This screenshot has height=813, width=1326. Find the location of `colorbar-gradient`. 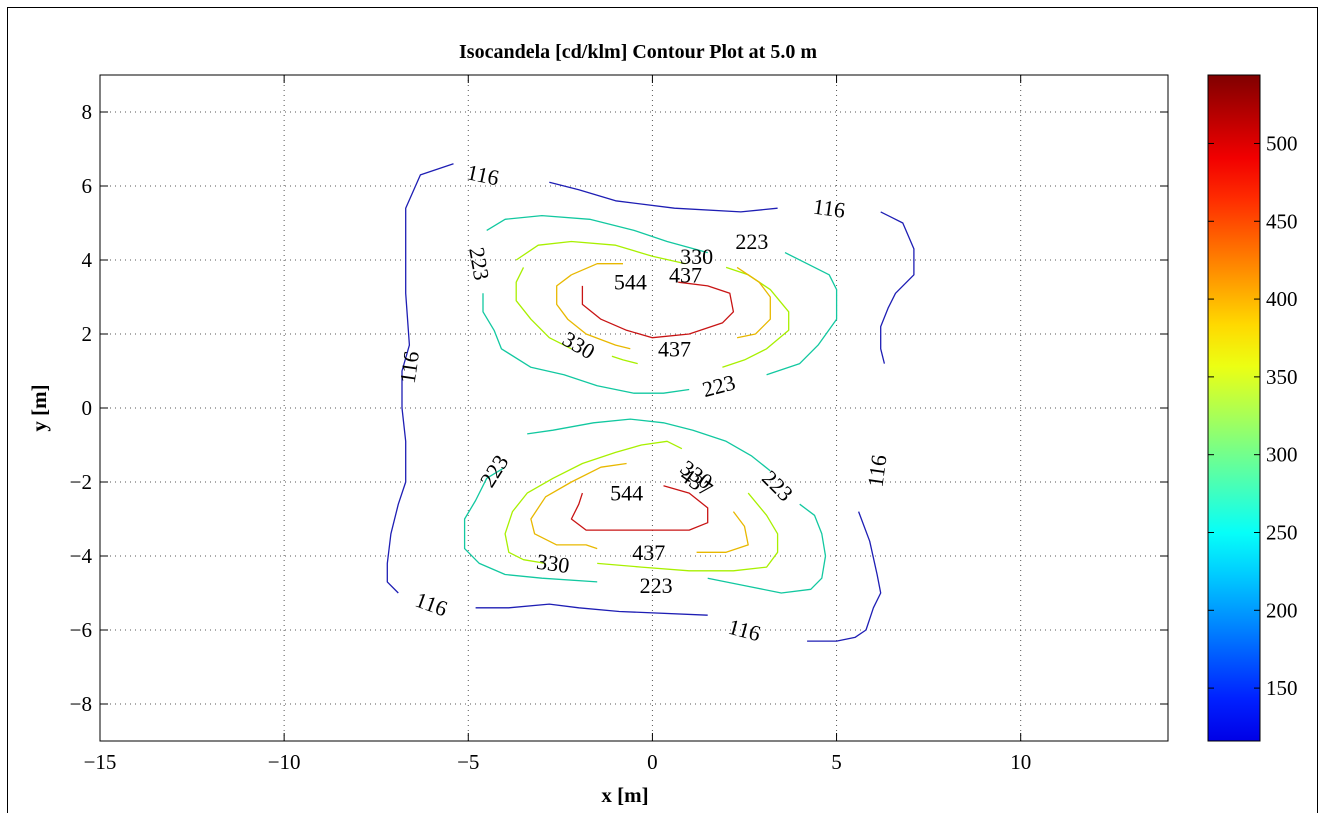

colorbar-gradient is located at coordinates (1234, 408).